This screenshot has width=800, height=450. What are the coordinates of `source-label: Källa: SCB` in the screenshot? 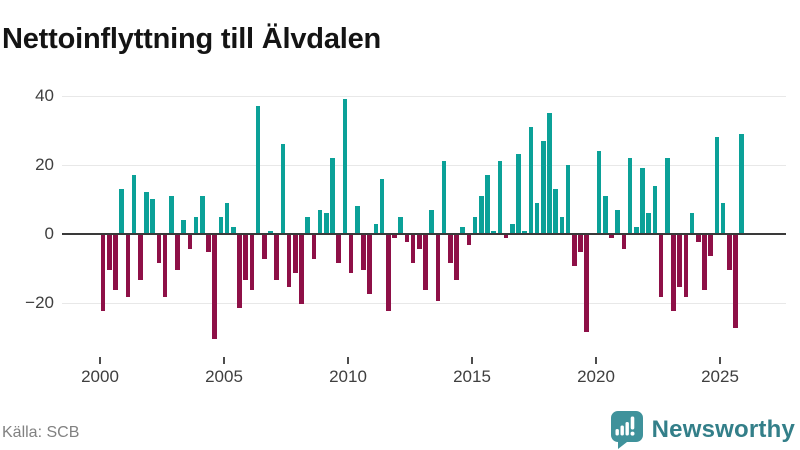 It's located at (41, 432).